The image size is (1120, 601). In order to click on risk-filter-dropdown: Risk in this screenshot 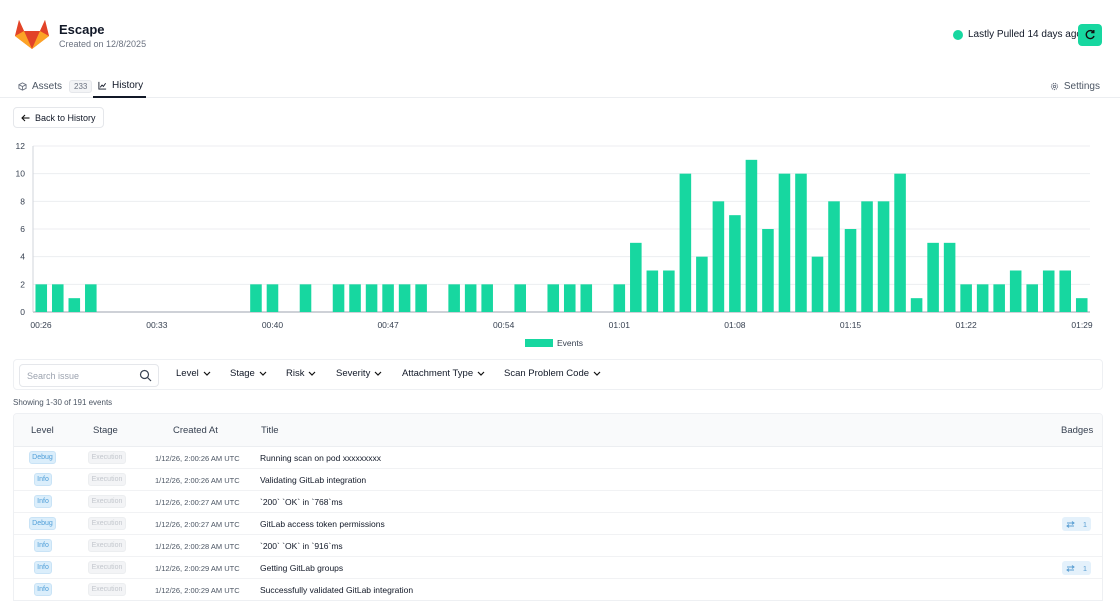, I will do `click(301, 373)`.